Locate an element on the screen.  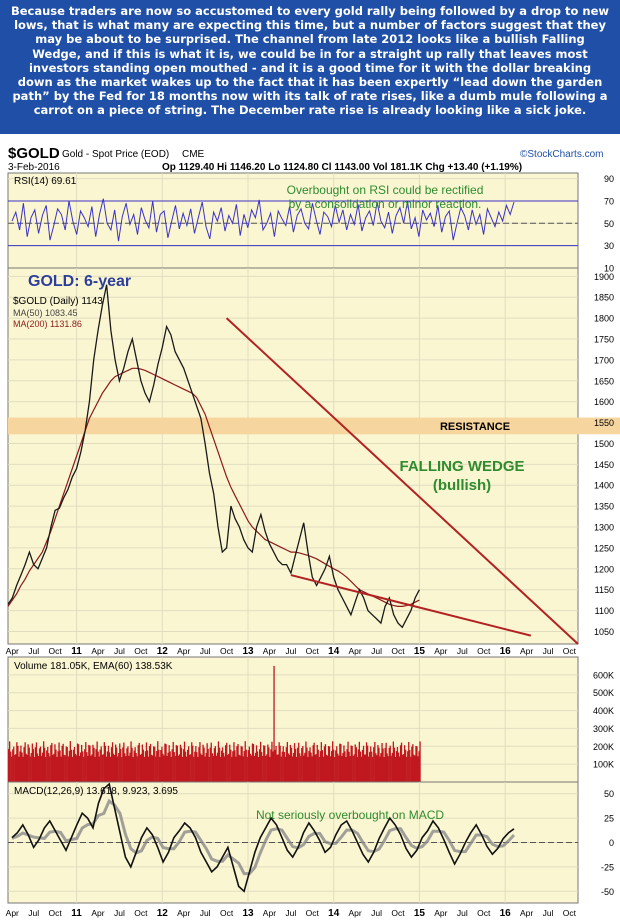
chart-date: 3-Feb-2016 is located at coordinates (34, 167).